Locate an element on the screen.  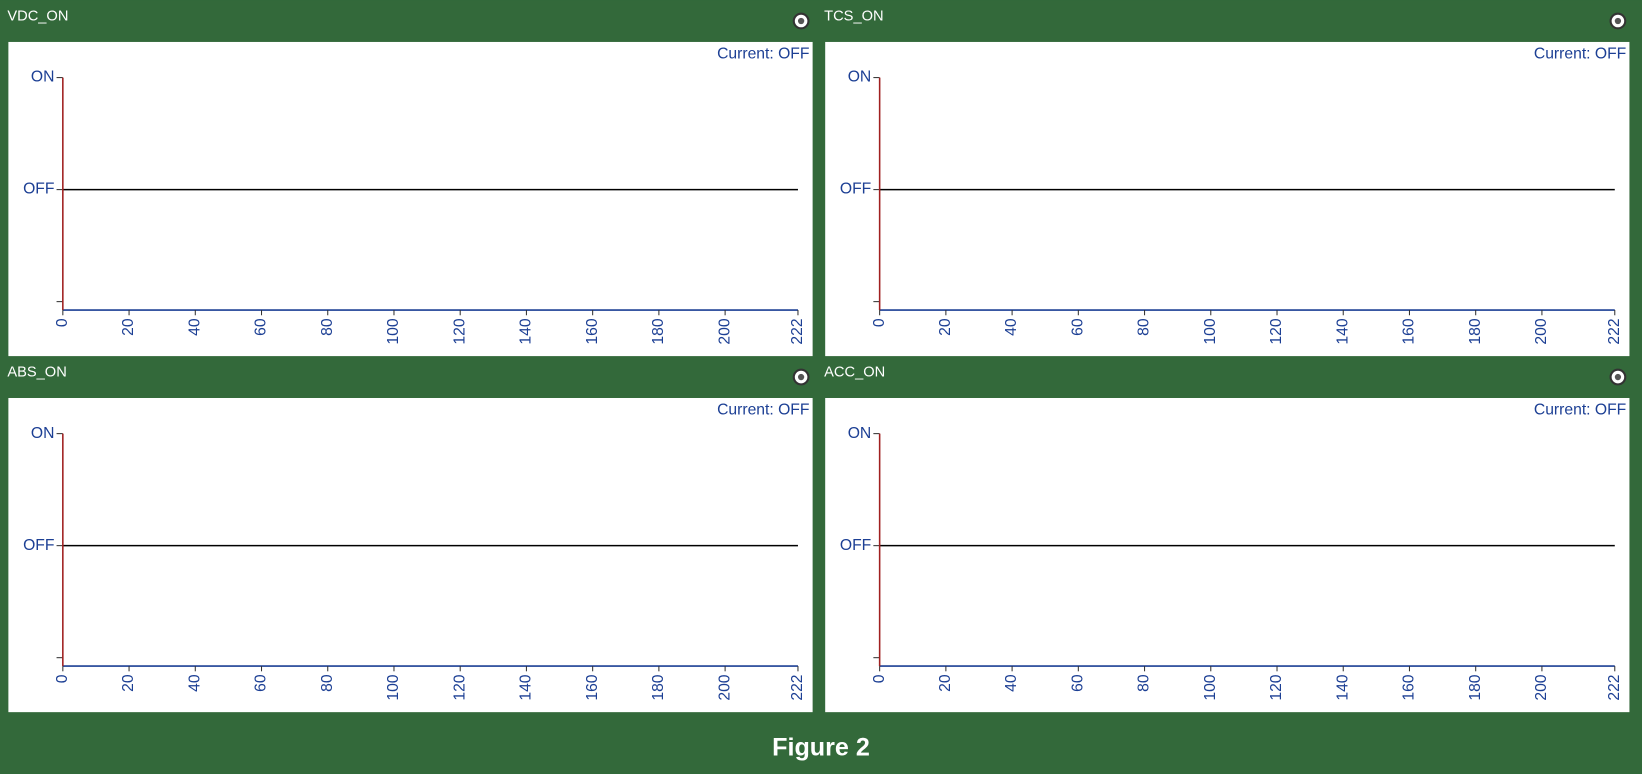
panel-title: TCS_ON is located at coordinates (853, 17).